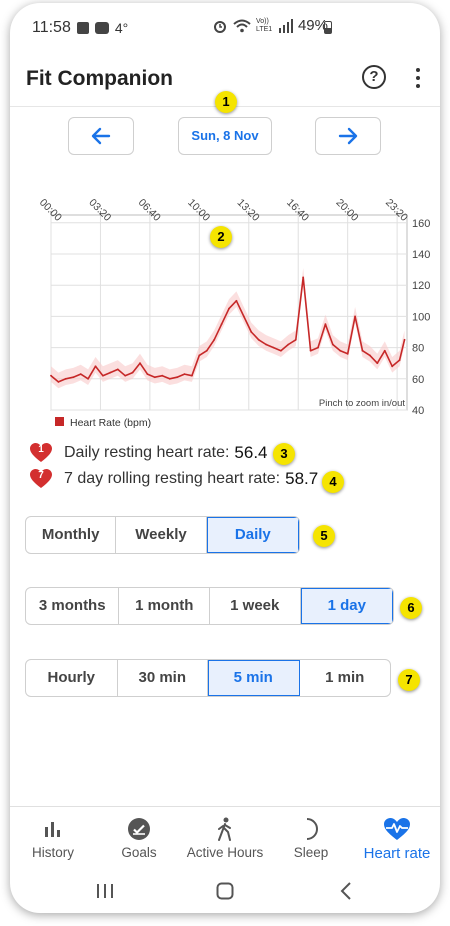 The height and width of the screenshot is (926, 450). I want to click on walking-icon, so click(224, 829).